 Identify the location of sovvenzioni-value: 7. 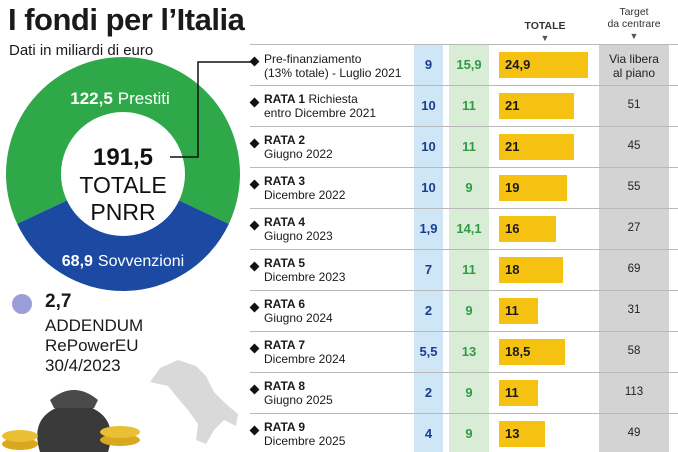
(428, 269).